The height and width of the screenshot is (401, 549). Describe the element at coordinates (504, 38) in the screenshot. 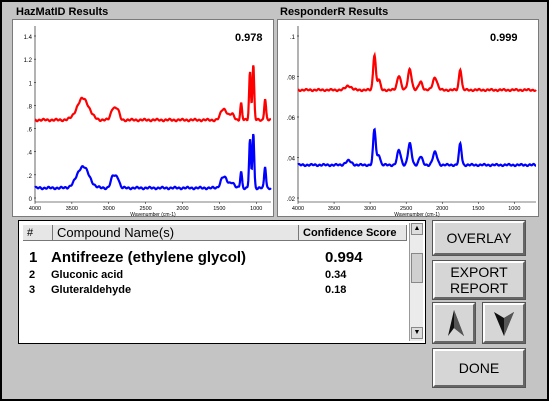

I see `responder-score: 0.999` at that location.